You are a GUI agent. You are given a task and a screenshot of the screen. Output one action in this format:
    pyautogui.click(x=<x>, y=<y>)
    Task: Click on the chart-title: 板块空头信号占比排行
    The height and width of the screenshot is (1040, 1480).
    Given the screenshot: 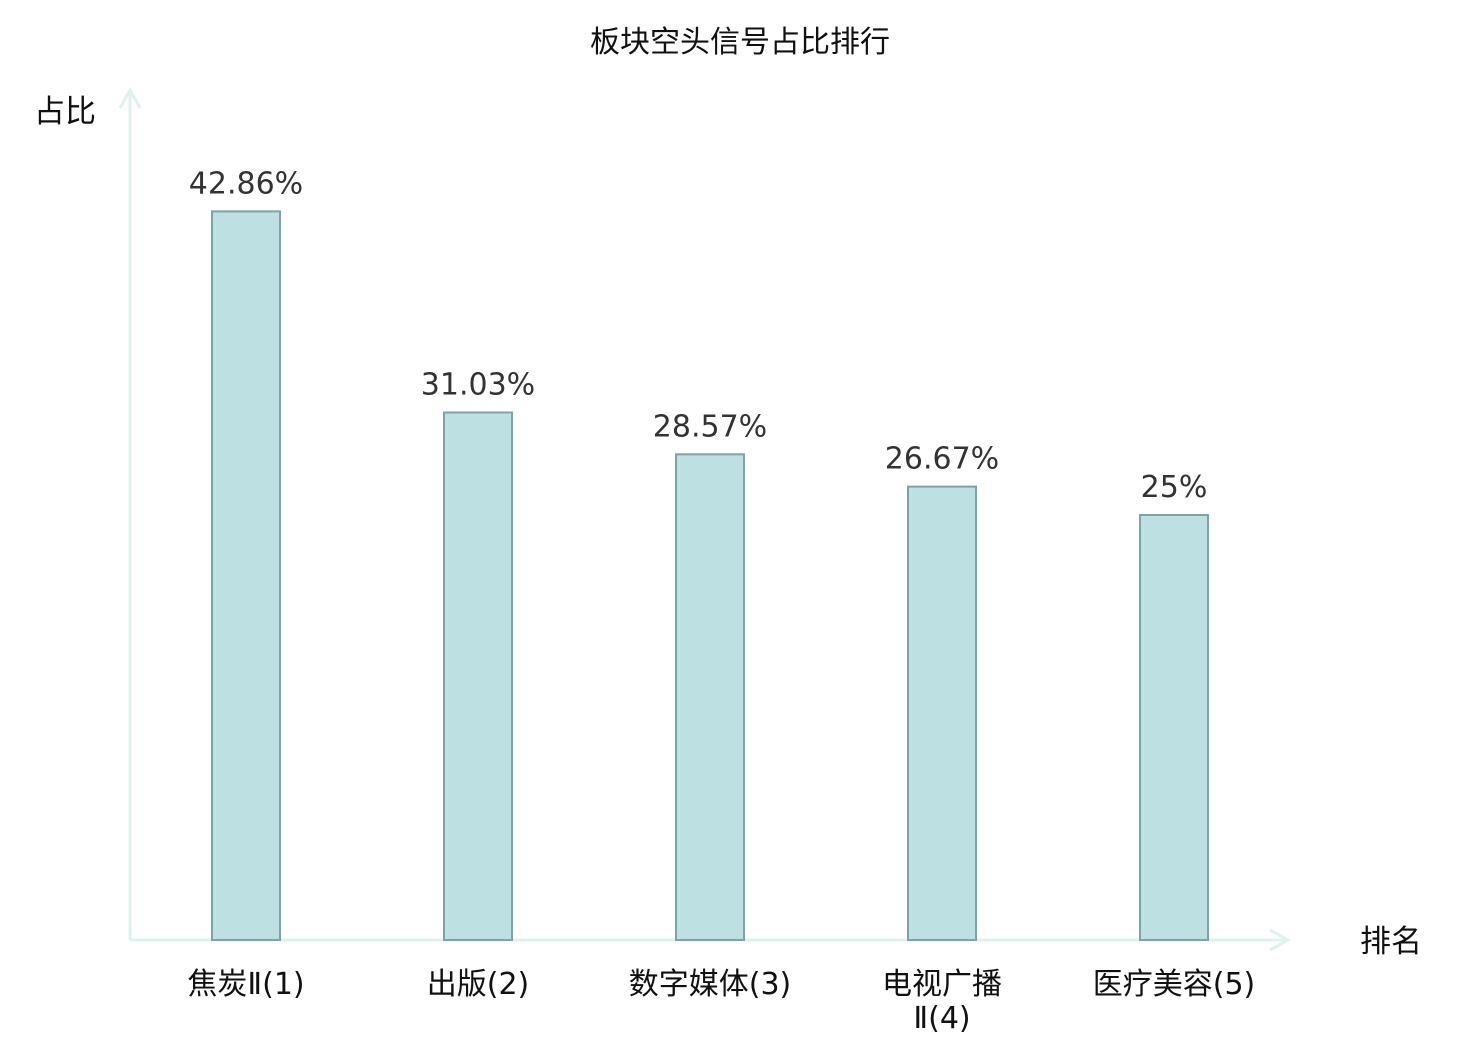 What is the action you would take?
    pyautogui.click(x=740, y=42)
    